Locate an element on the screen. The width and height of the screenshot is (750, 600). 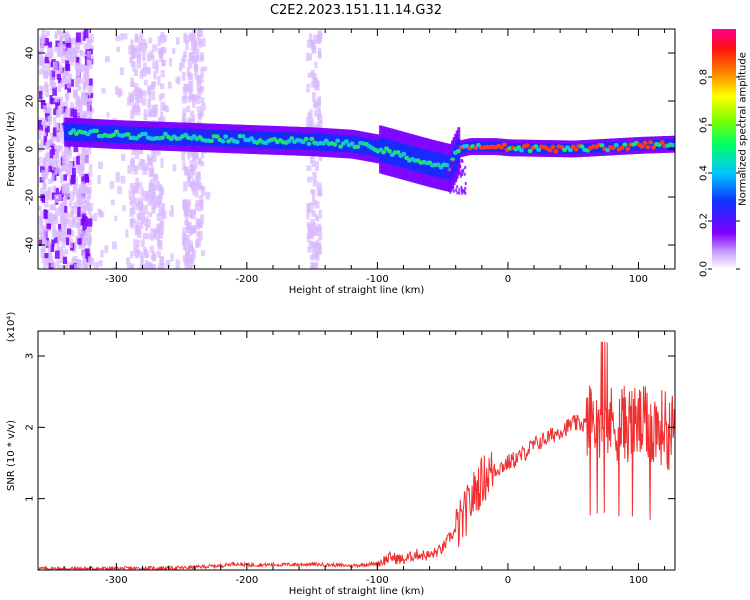
spectrogram-y-tick-label: -20 is located at coordinates (30, 197).